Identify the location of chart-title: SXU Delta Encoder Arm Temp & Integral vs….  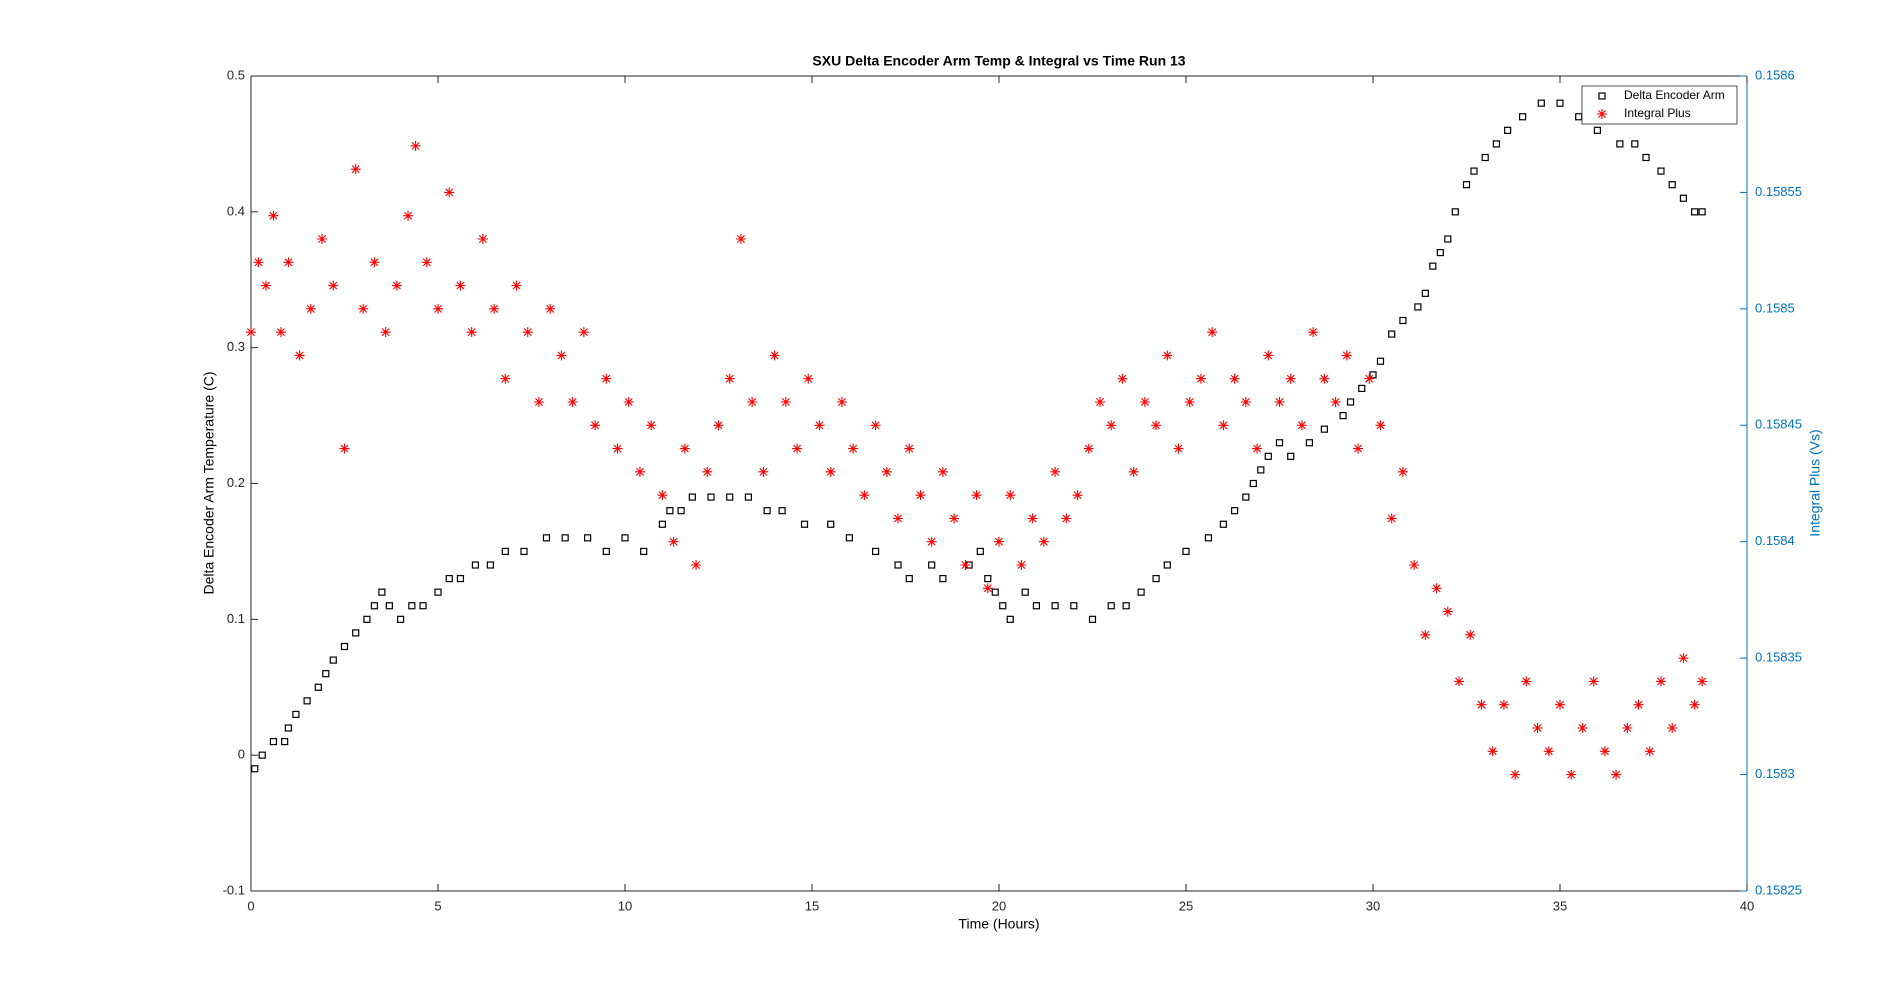
(998, 61).